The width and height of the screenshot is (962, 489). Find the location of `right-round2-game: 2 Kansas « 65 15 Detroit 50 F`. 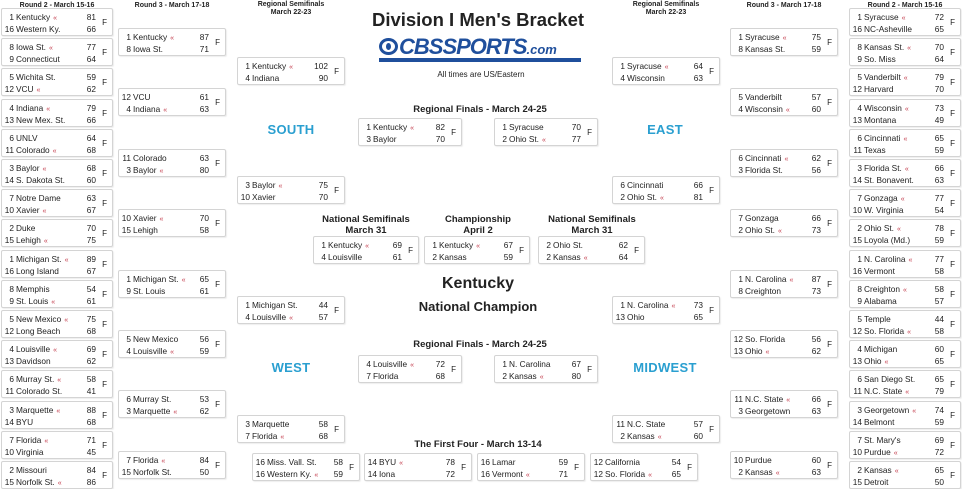

right-round2-game: 2 Kansas « 65 15 Detroit 50 F is located at coordinates (905, 475).